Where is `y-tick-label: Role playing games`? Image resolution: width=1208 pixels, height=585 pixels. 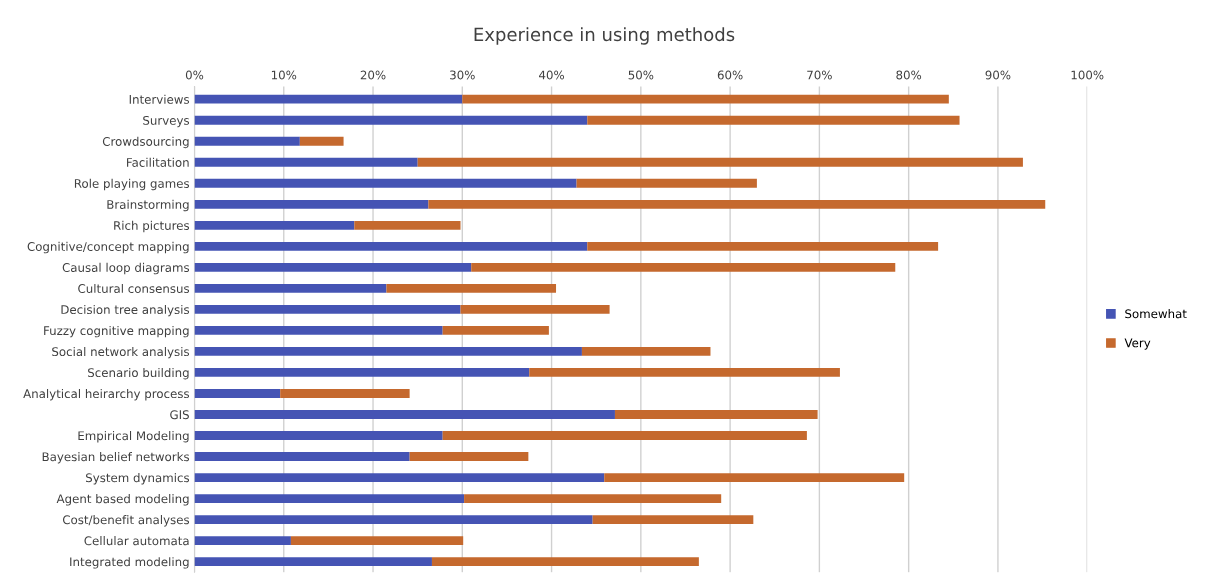 y-tick-label: Role playing games is located at coordinates (132, 184).